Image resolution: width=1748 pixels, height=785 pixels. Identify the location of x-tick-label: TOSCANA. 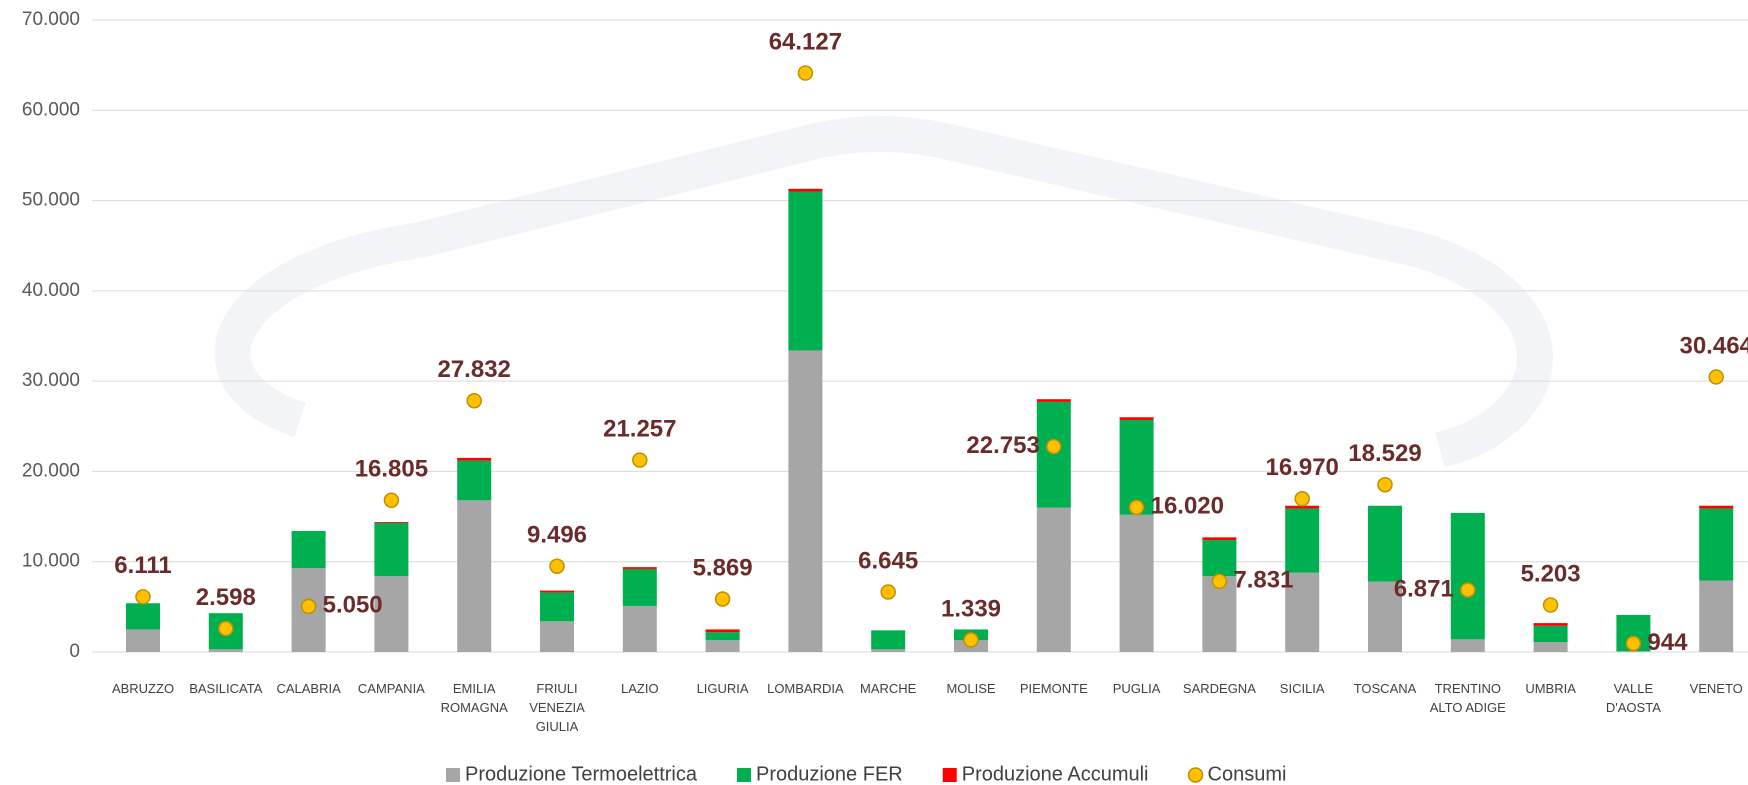
(1385, 688).